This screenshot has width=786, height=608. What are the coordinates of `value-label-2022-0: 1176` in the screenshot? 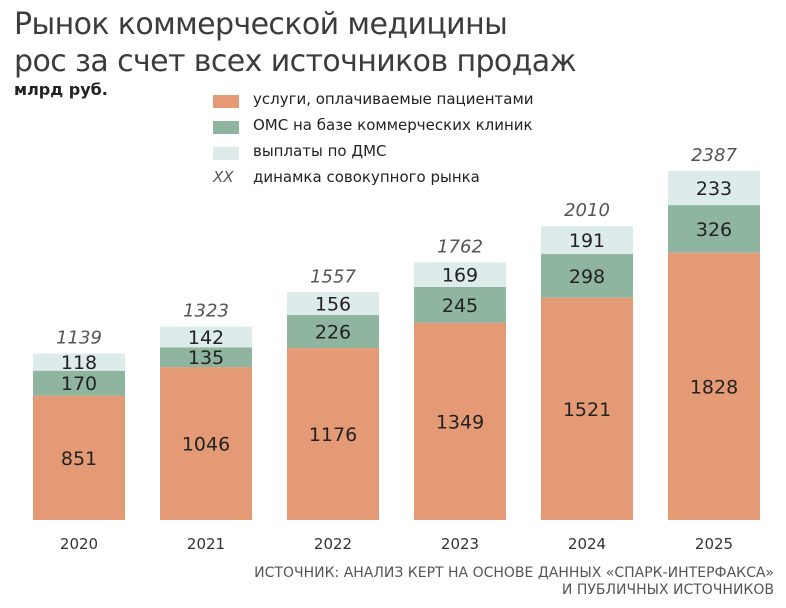 It's located at (333, 435).